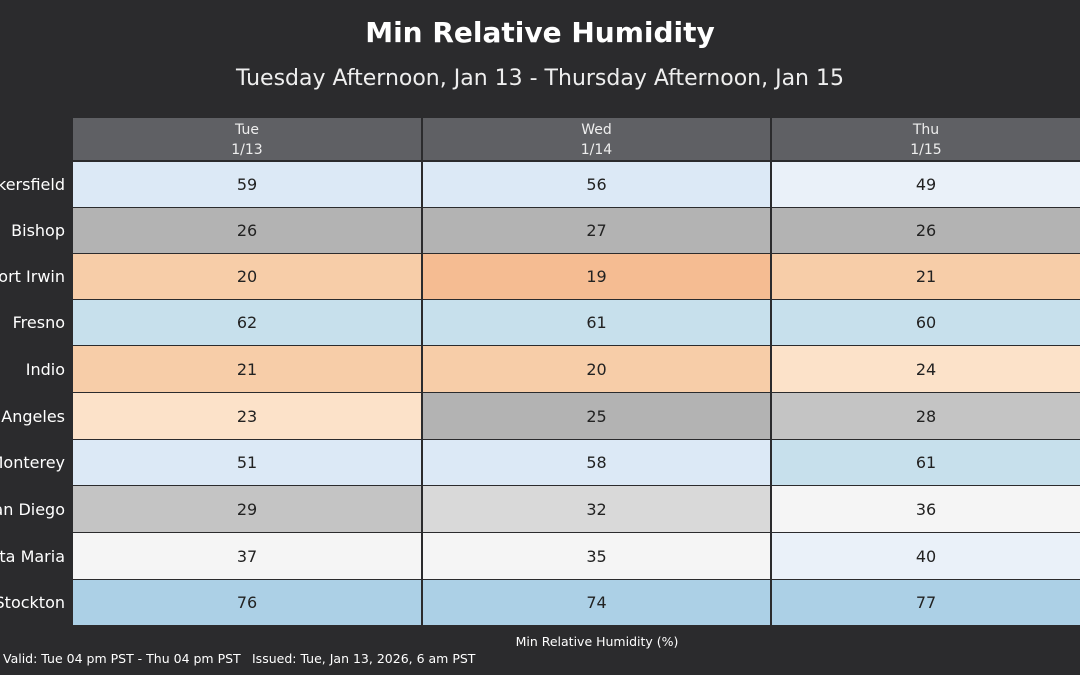  What do you see at coordinates (364, 658) in the screenshot?
I see `issued-text: Issued: Tue, Jan 13, 2026, 6 am PST` at bounding box center [364, 658].